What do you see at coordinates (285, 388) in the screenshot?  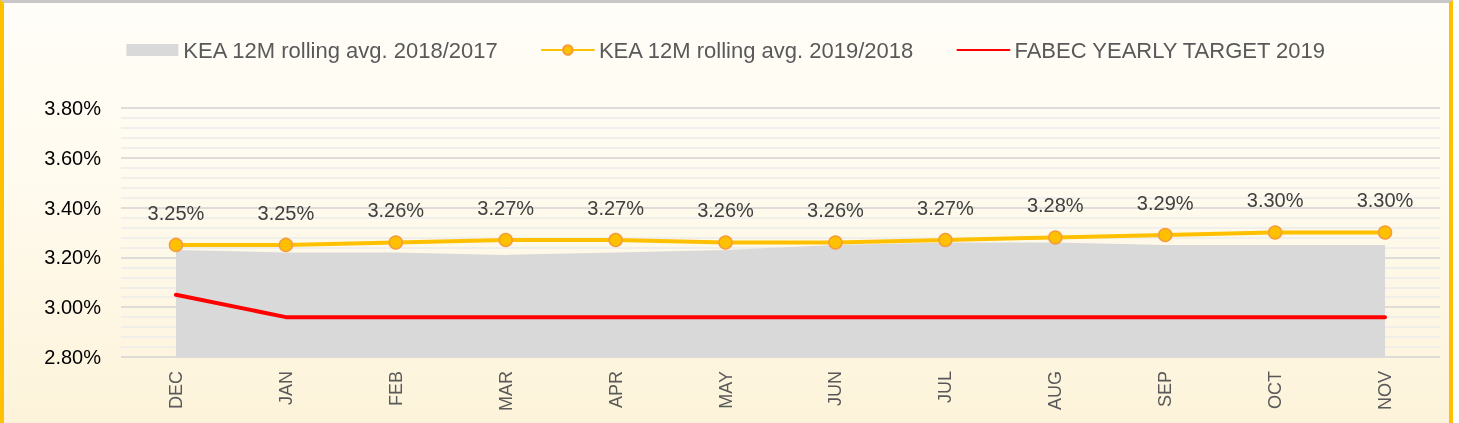 I see `x-tick-label: JAN` at bounding box center [285, 388].